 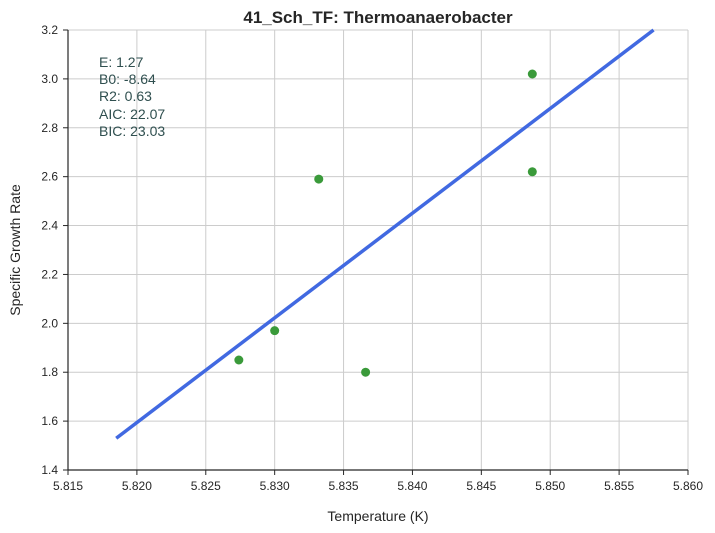 I want to click on y-tick-label: 1.6, so click(x=49, y=421).